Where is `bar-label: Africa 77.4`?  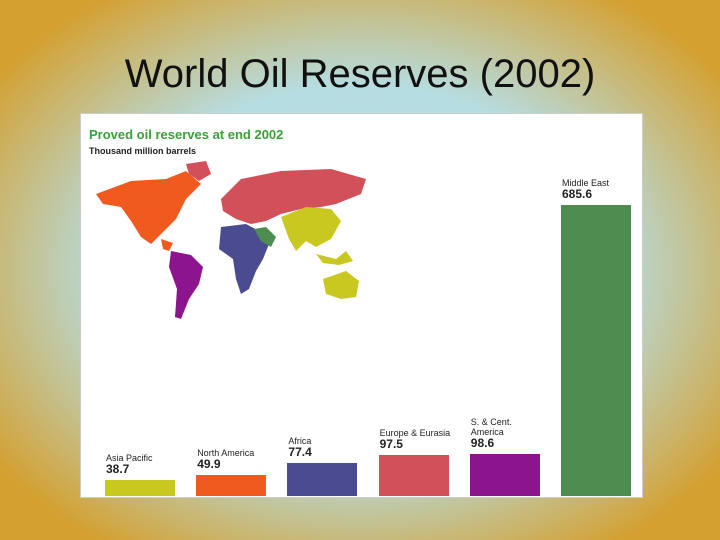 bar-label: Africa 77.4 is located at coordinates (324, 447).